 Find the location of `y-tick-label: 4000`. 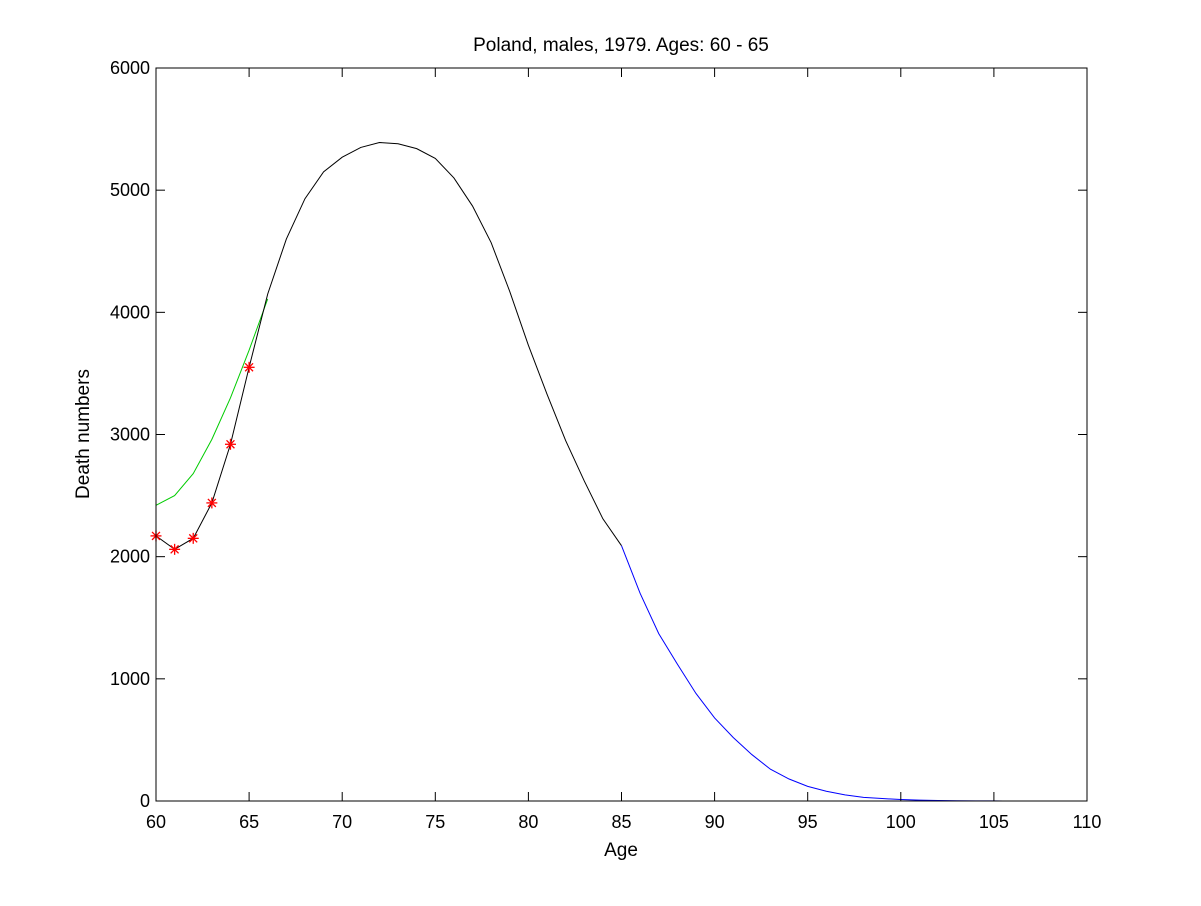

y-tick-label: 4000 is located at coordinates (130, 312).